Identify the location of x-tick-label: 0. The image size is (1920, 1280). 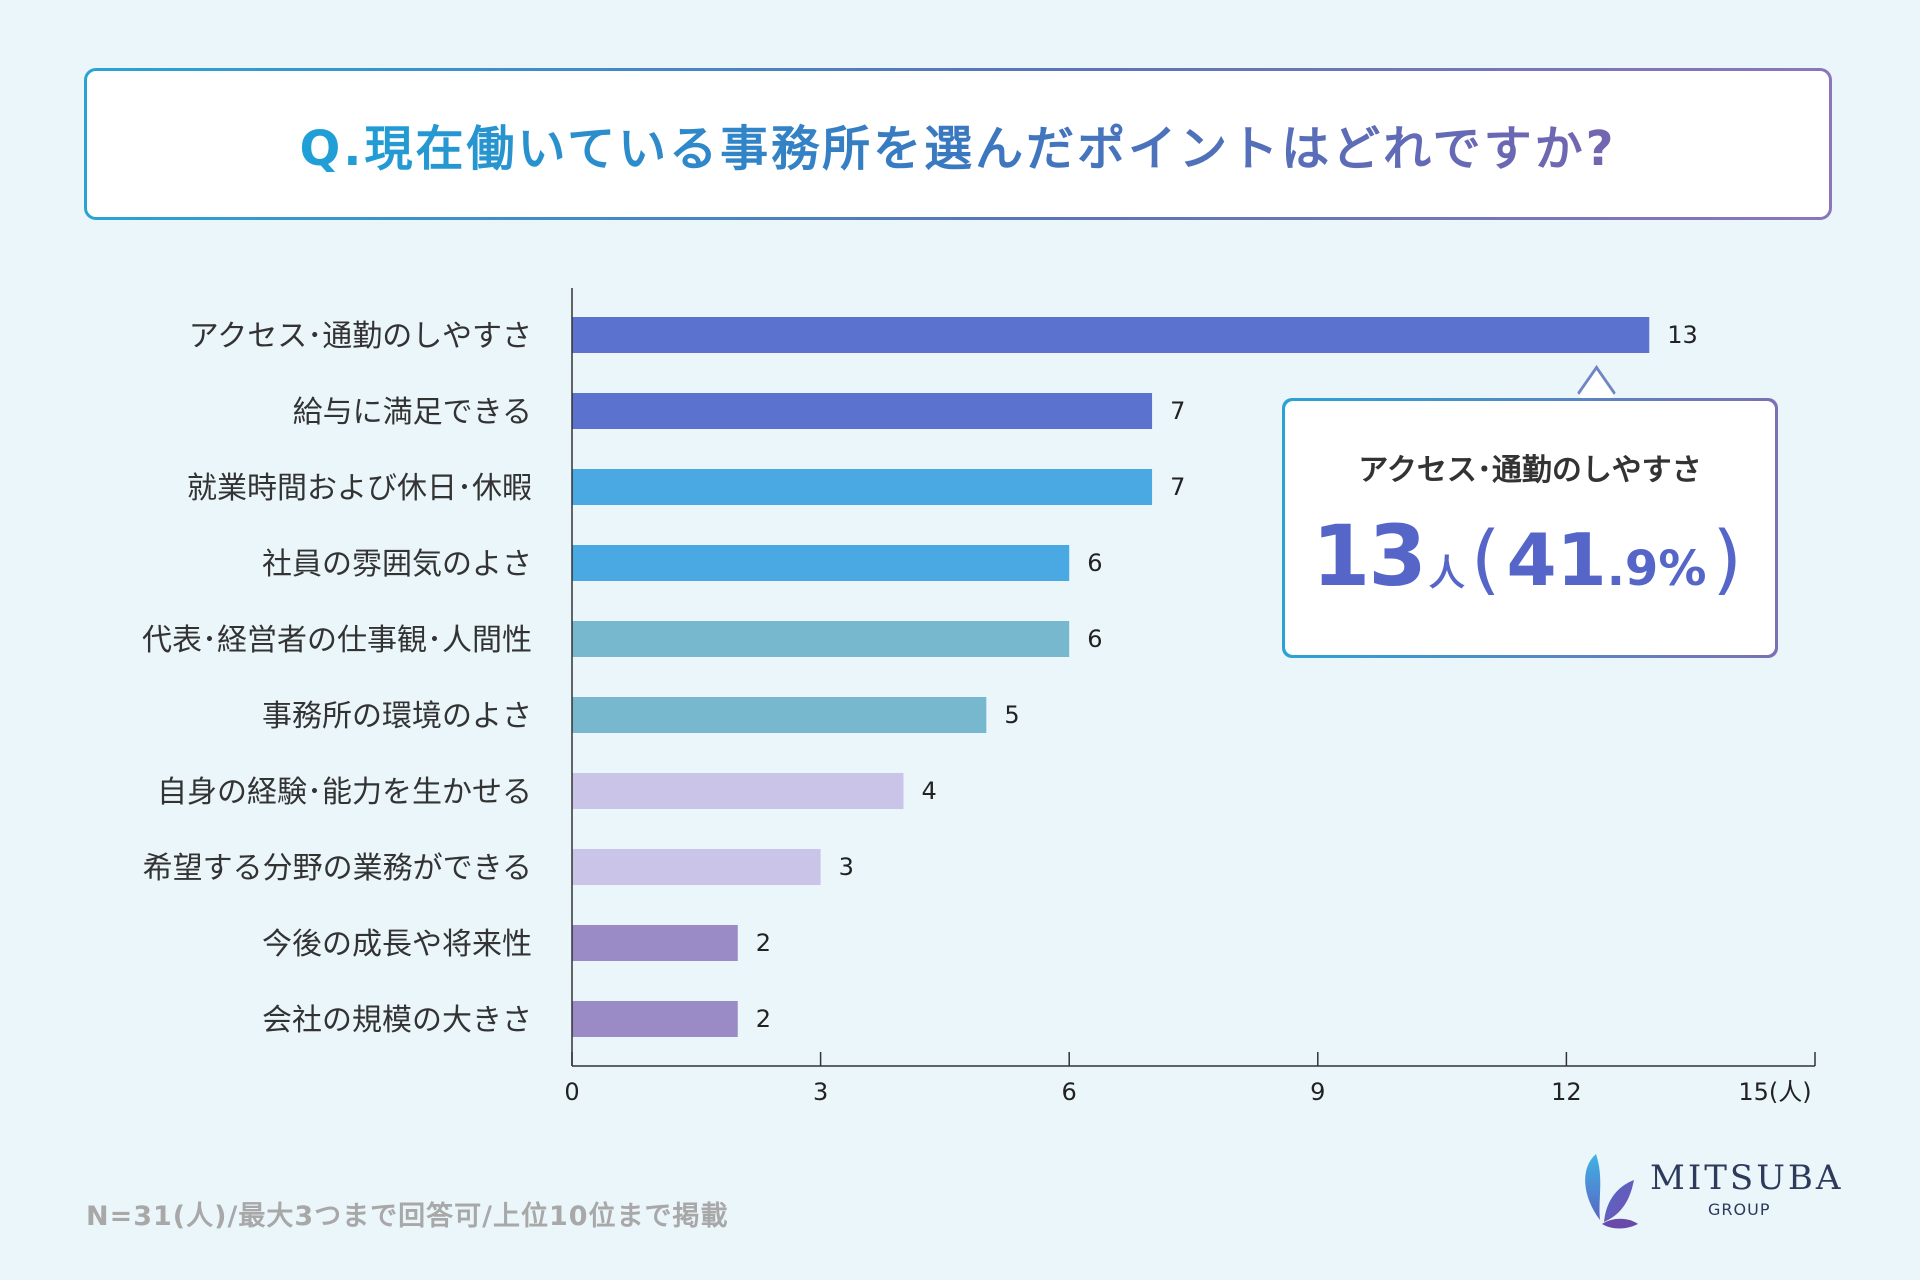
(571, 1092).